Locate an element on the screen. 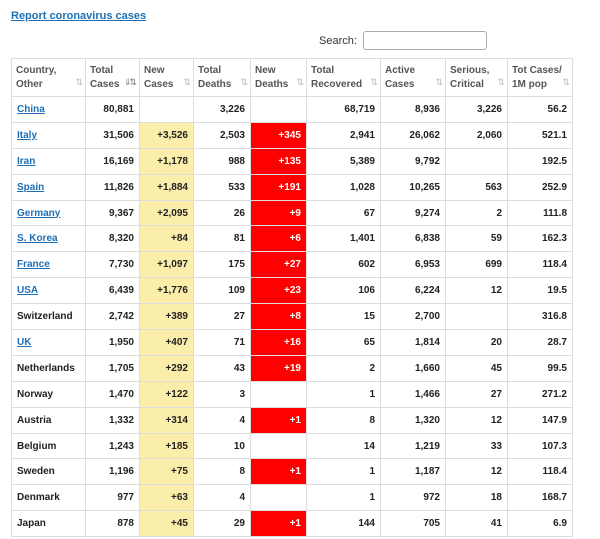  new-cases-cell: +389 is located at coordinates (166, 317).